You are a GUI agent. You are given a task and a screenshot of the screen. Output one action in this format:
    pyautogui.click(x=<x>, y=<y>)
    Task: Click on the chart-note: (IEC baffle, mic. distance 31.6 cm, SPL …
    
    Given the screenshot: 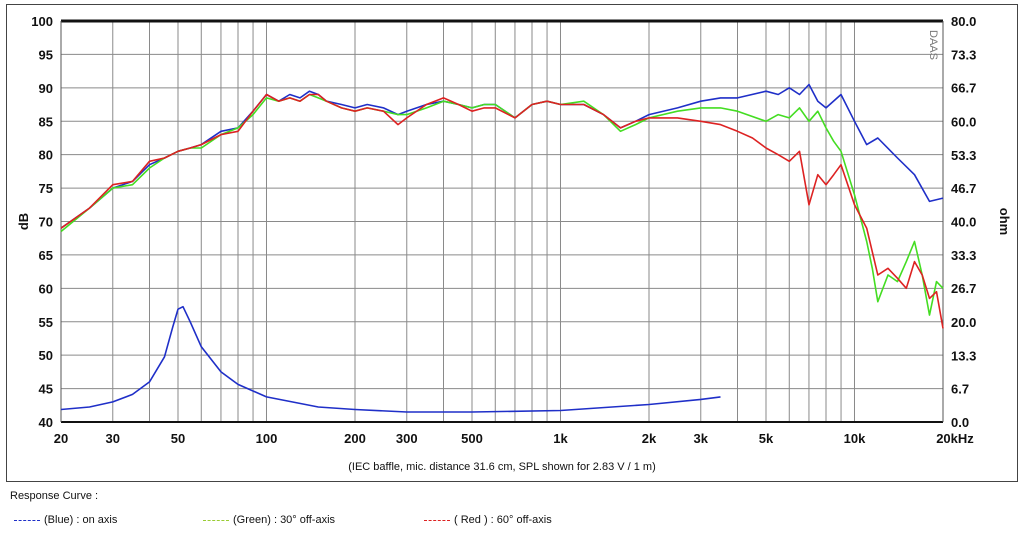 What is the action you would take?
    pyautogui.click(x=502, y=467)
    